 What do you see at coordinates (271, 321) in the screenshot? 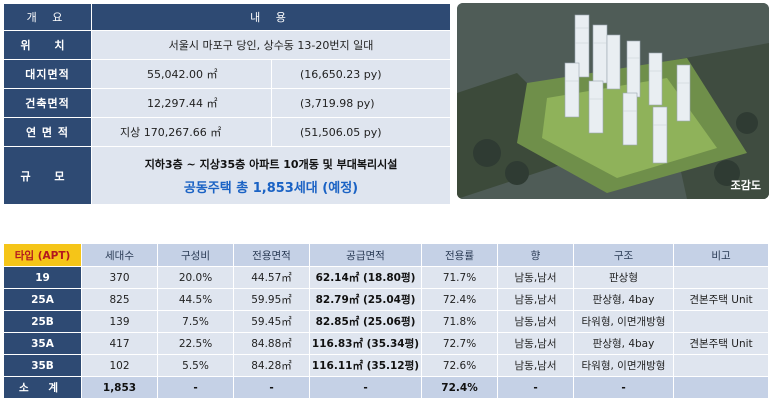
I see `row-exclusive-area: 59.45㎡` at bounding box center [271, 321].